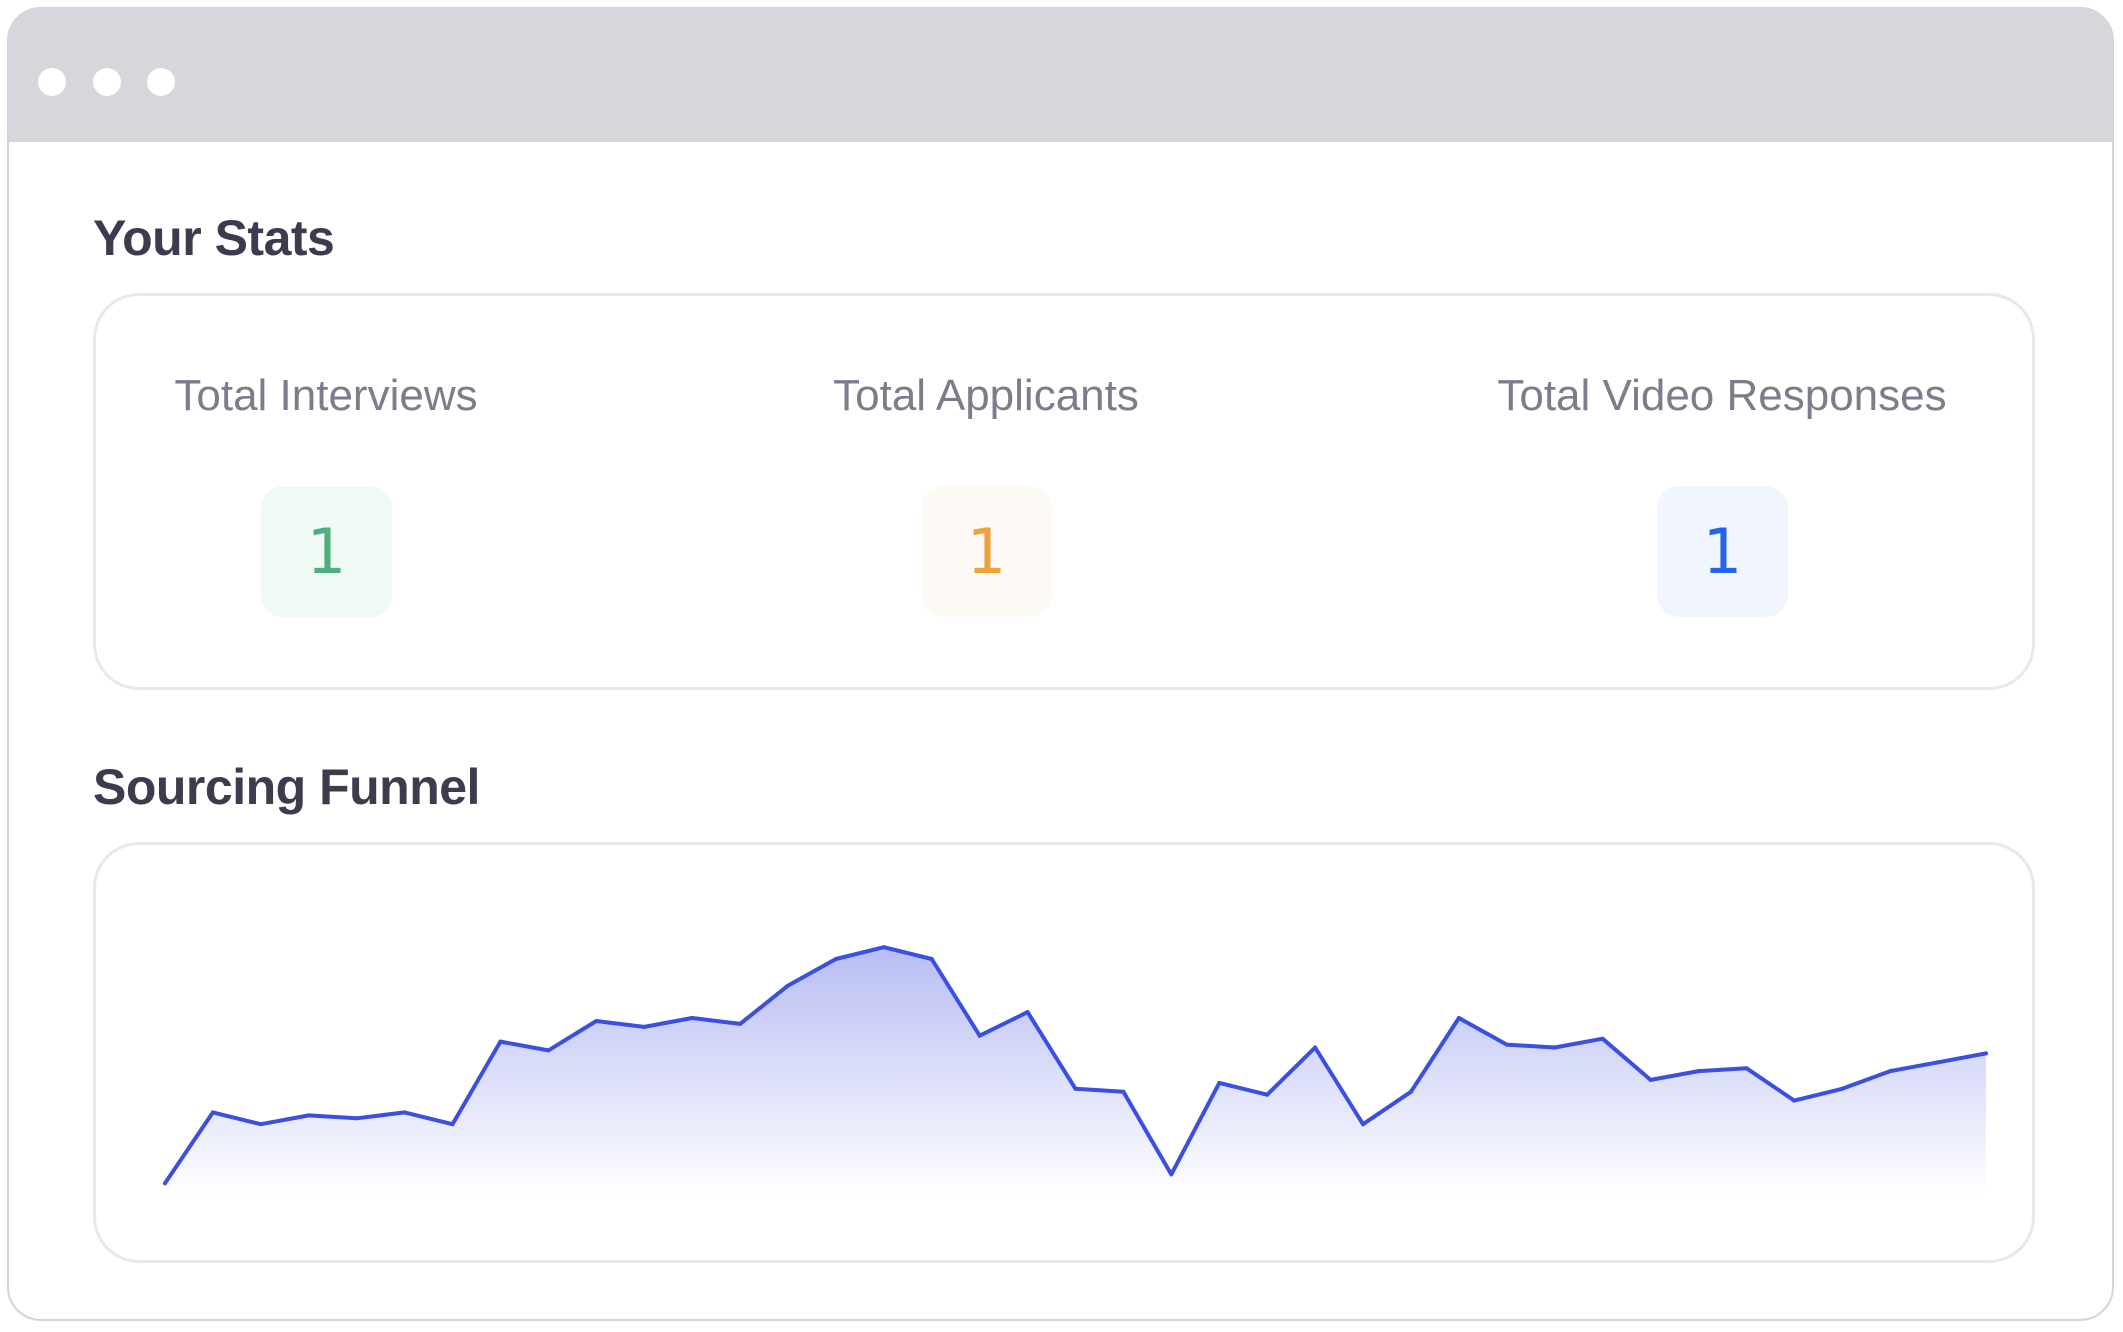  What do you see at coordinates (1722, 395) in the screenshot?
I see `stat-label: Total Video Responses` at bounding box center [1722, 395].